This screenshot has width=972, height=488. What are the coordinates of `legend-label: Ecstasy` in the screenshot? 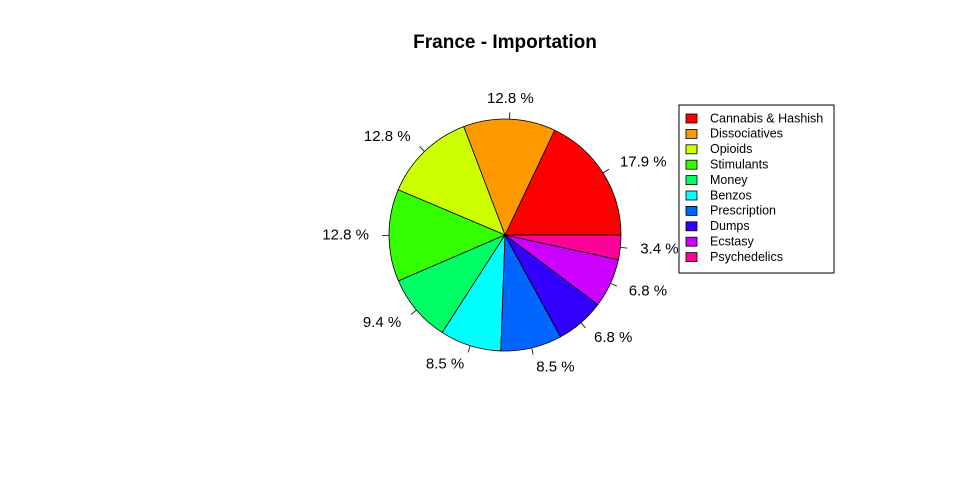 It's located at (732, 241).